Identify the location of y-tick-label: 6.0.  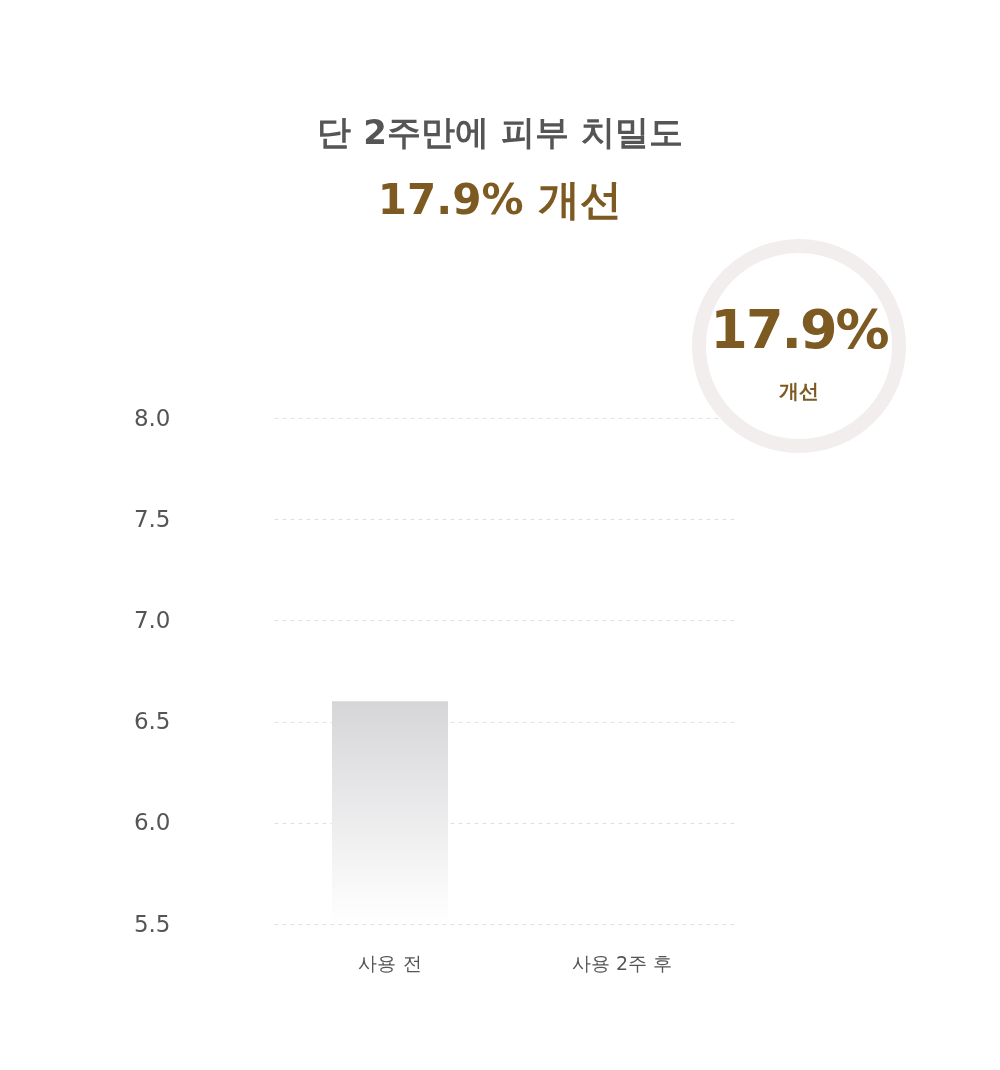
(152, 822).